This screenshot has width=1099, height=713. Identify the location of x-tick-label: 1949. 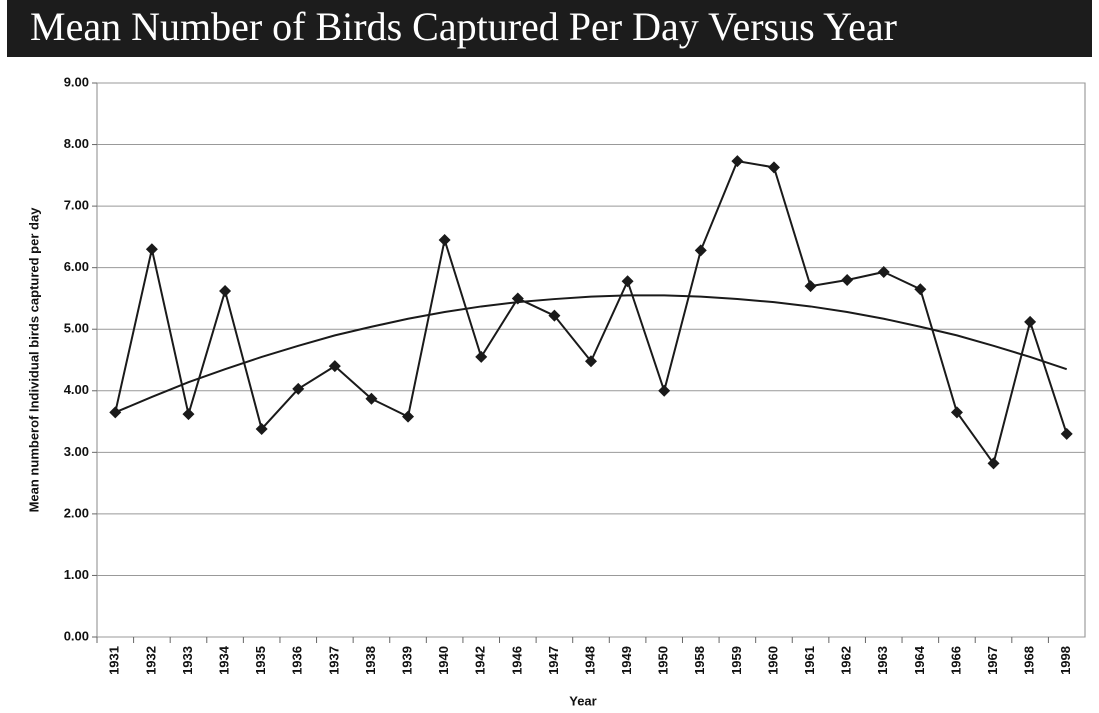
(626, 660).